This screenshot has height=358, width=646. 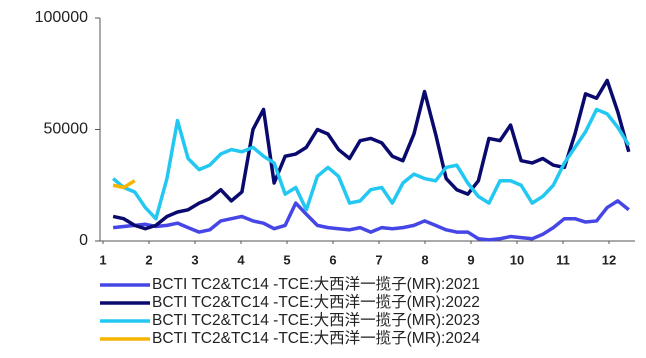 I want to click on y-tick-label: 50000, so click(x=66, y=129).